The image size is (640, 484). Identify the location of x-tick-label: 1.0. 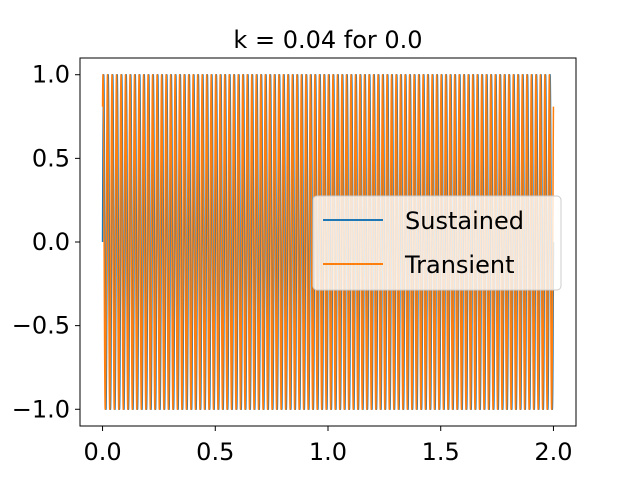
(328, 452).